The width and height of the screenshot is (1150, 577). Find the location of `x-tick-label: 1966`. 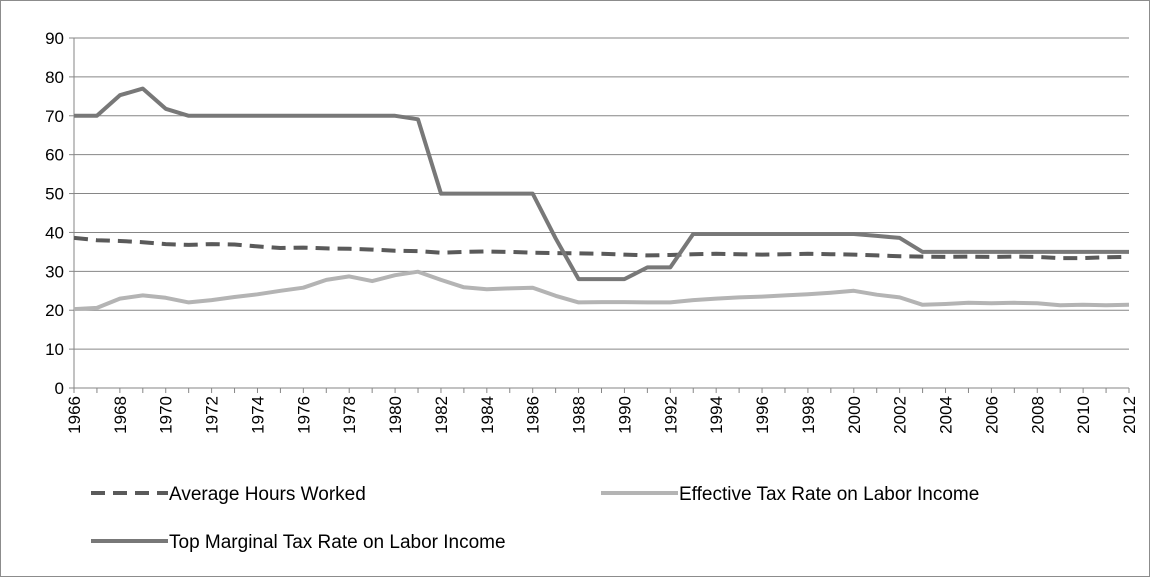

x-tick-label: 1966 is located at coordinates (74, 415).